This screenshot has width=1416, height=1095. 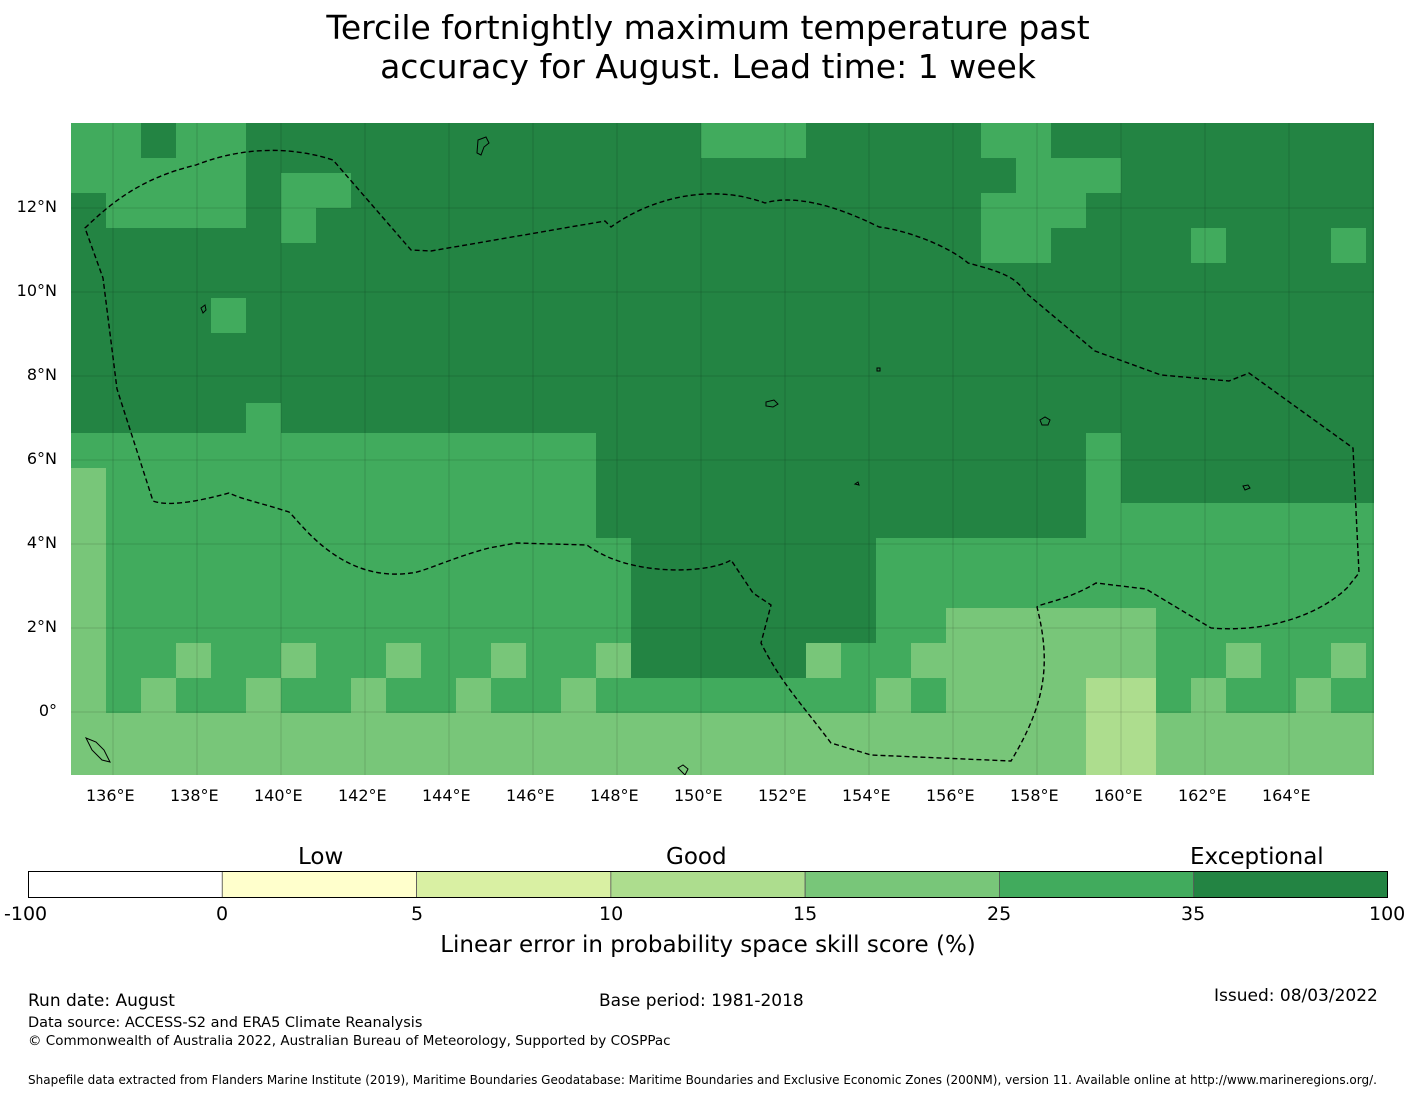 I want to click on x-tick-148E: 148°E, so click(x=614, y=795).